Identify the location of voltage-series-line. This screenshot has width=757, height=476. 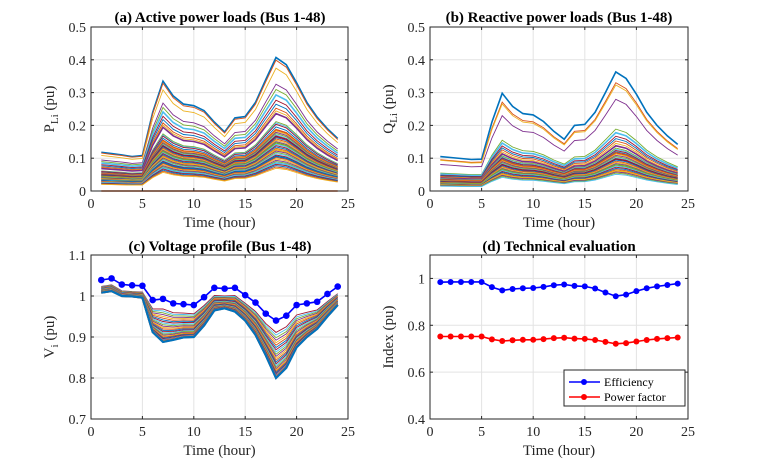
(220, 334).